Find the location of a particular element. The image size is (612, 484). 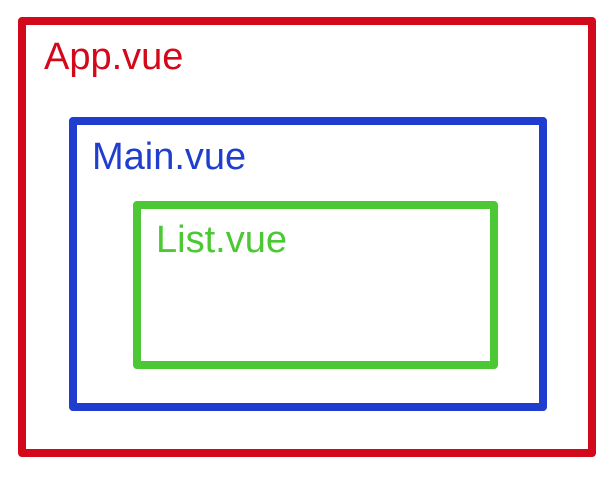

app-component-label: App.vue is located at coordinates (114, 57).